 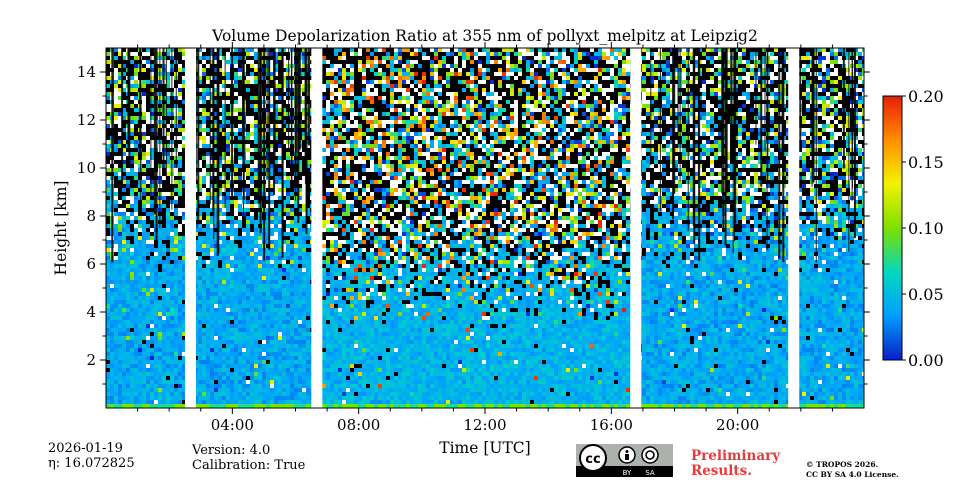 What do you see at coordinates (61, 228) in the screenshot?
I see `y-axis-label: Height [km]` at bounding box center [61, 228].